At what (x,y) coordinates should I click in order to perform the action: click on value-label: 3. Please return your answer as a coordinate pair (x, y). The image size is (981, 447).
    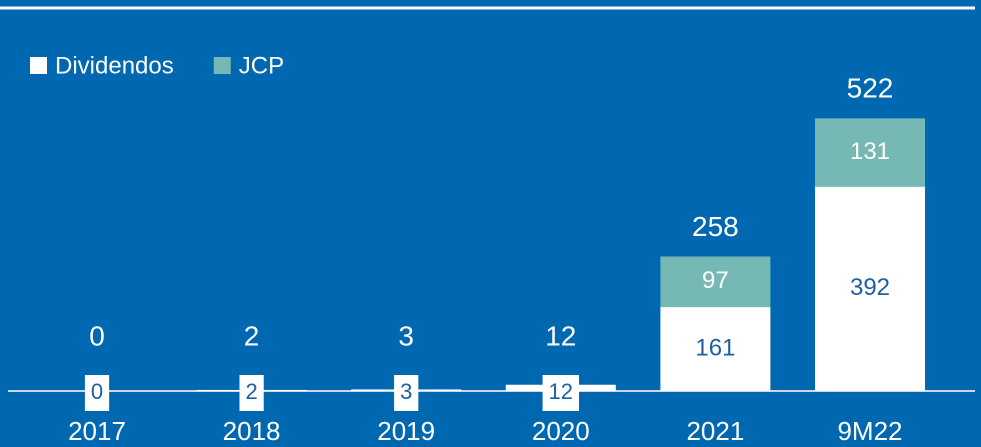
    Looking at the image, I should click on (406, 391).